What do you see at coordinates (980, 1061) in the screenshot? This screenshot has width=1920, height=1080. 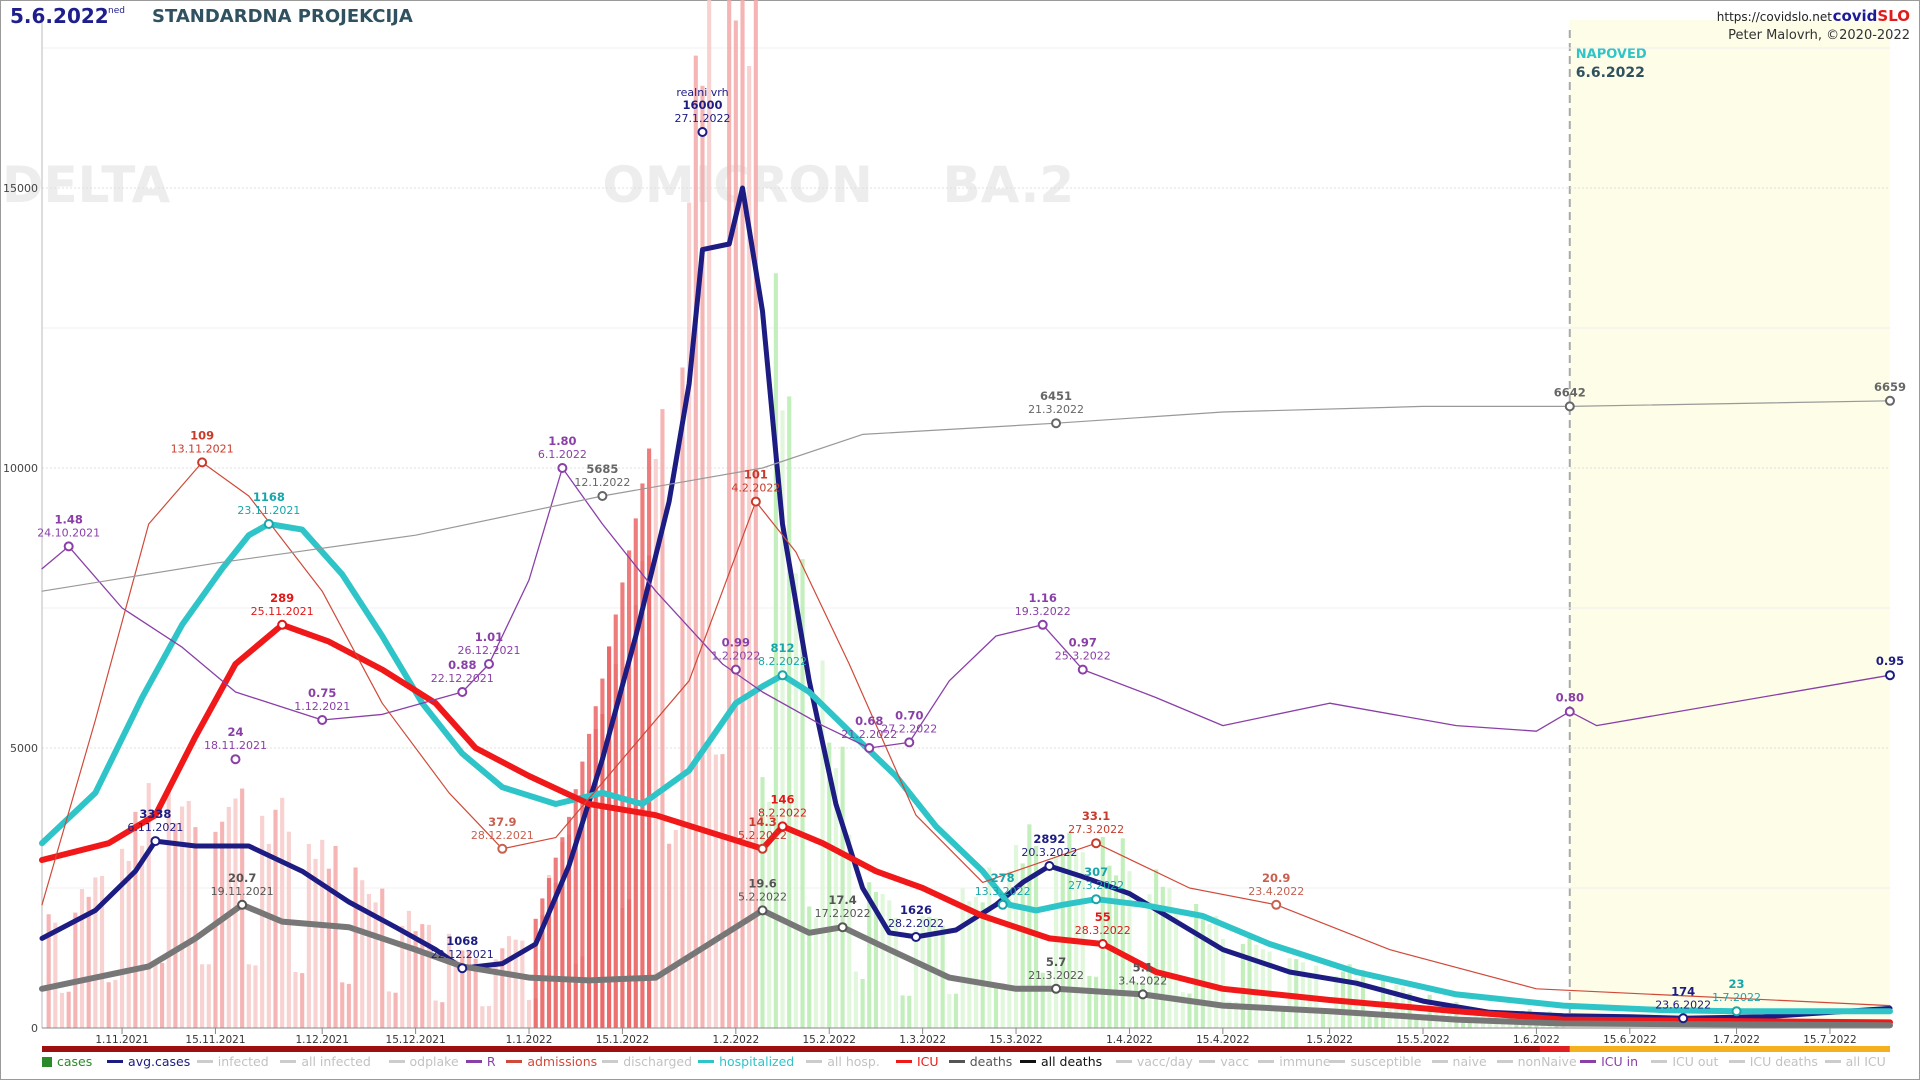 I see `legend-item-deaths: deaths` at bounding box center [980, 1061].